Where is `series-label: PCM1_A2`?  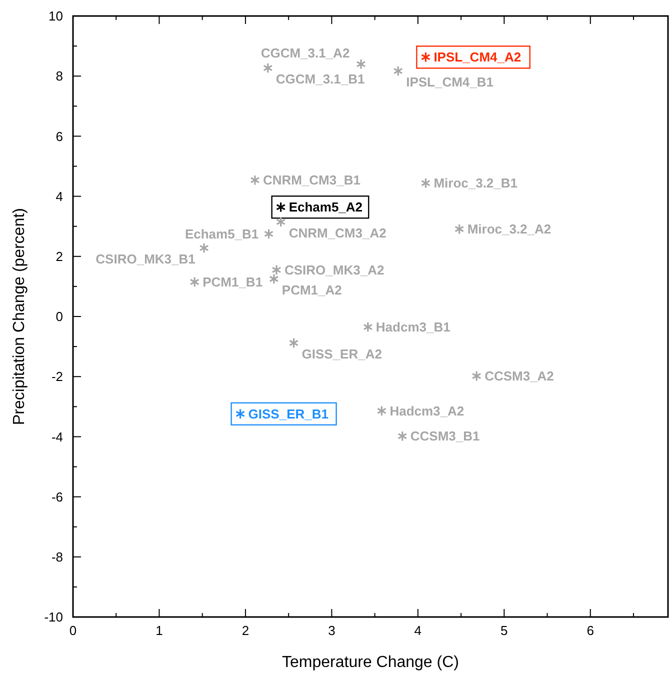 series-label: PCM1_A2 is located at coordinates (312, 290).